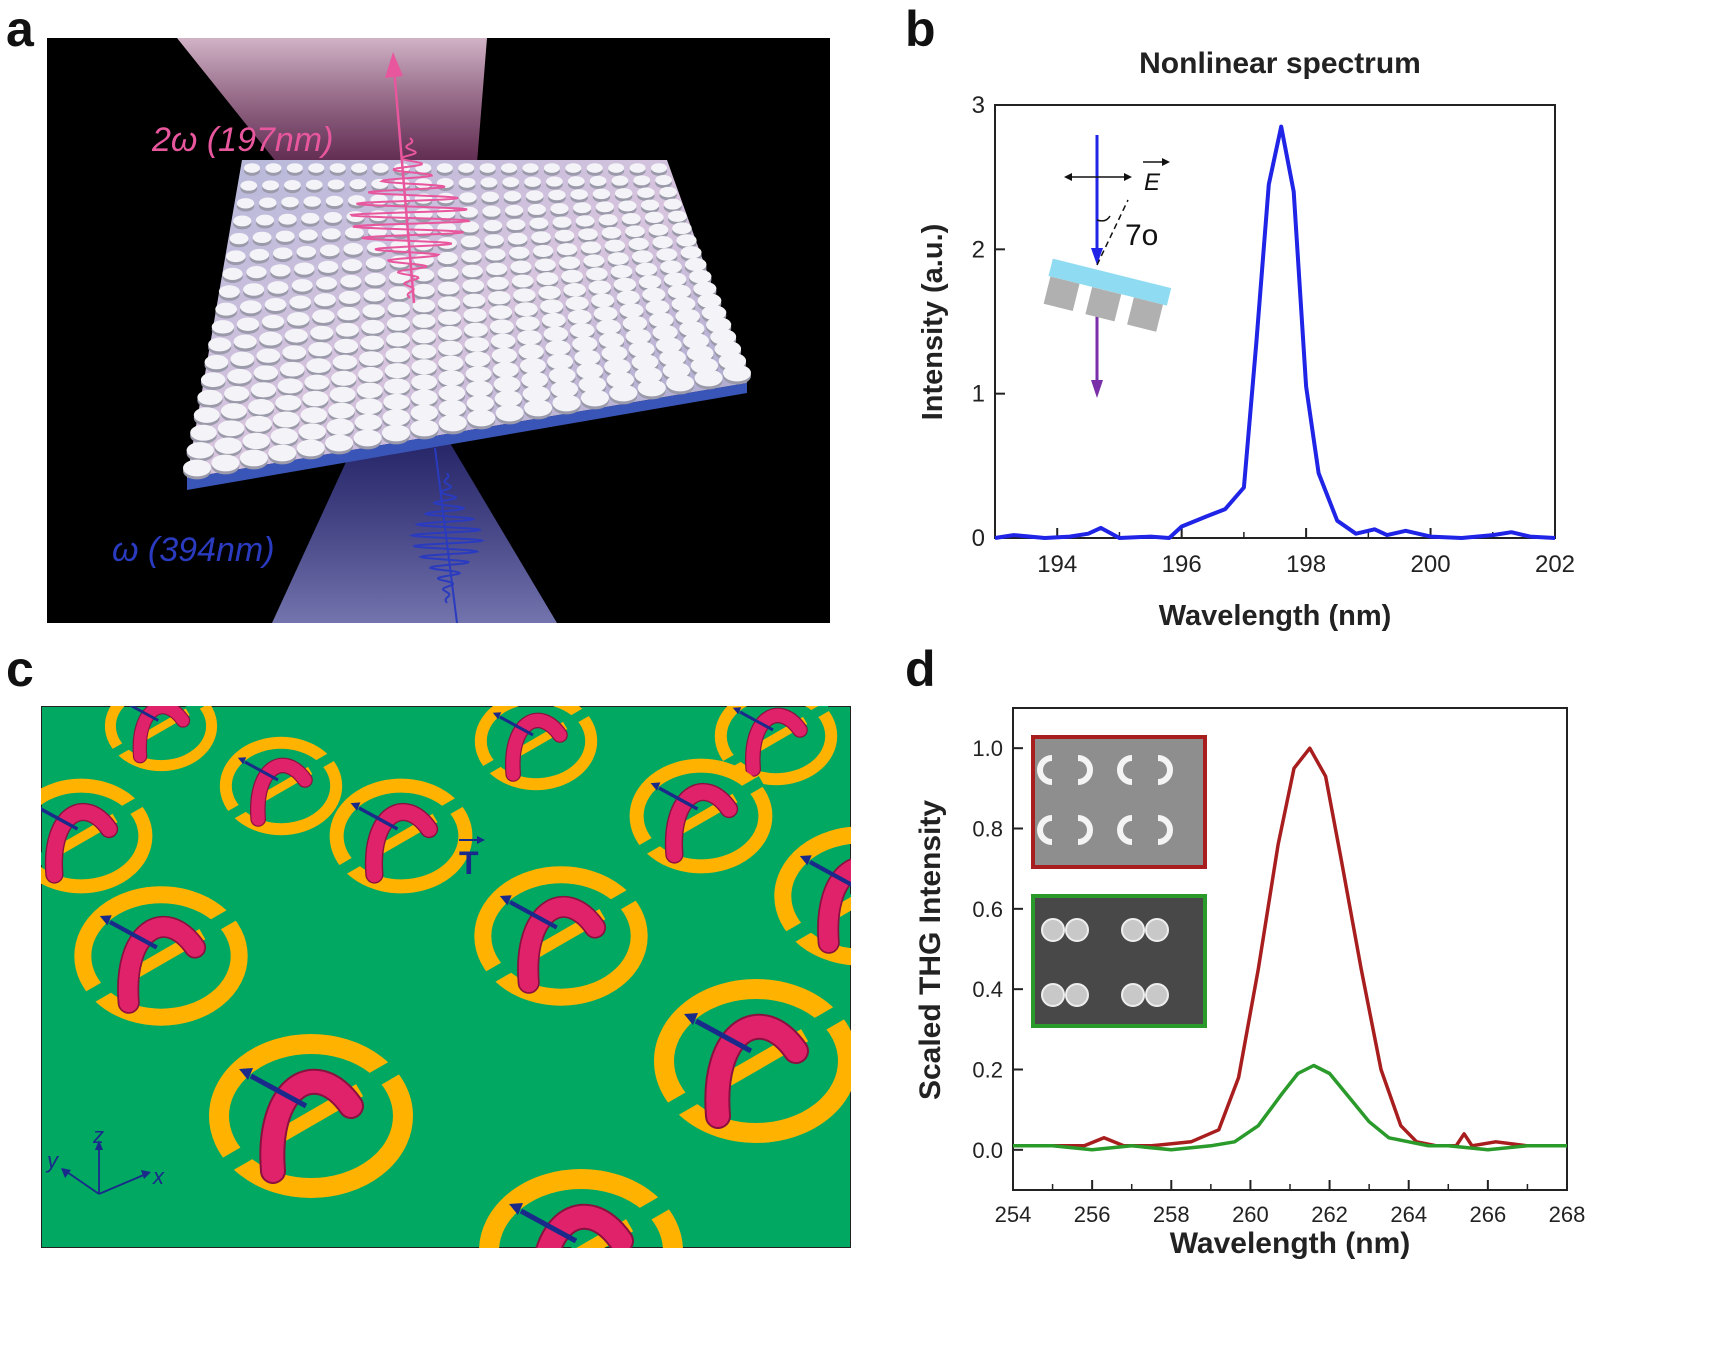  Describe the element at coordinates (52, 1160) in the screenshot. I see `axis-y-label: y` at that location.